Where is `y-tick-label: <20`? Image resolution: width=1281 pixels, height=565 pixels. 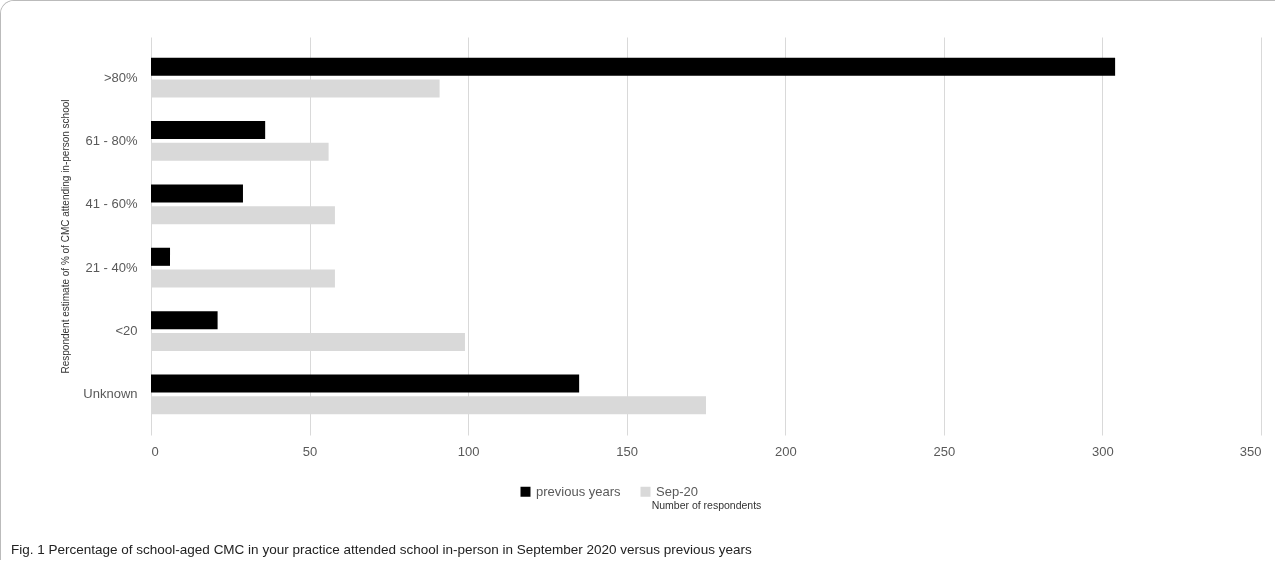 y-tick-label: <20 is located at coordinates (126, 331).